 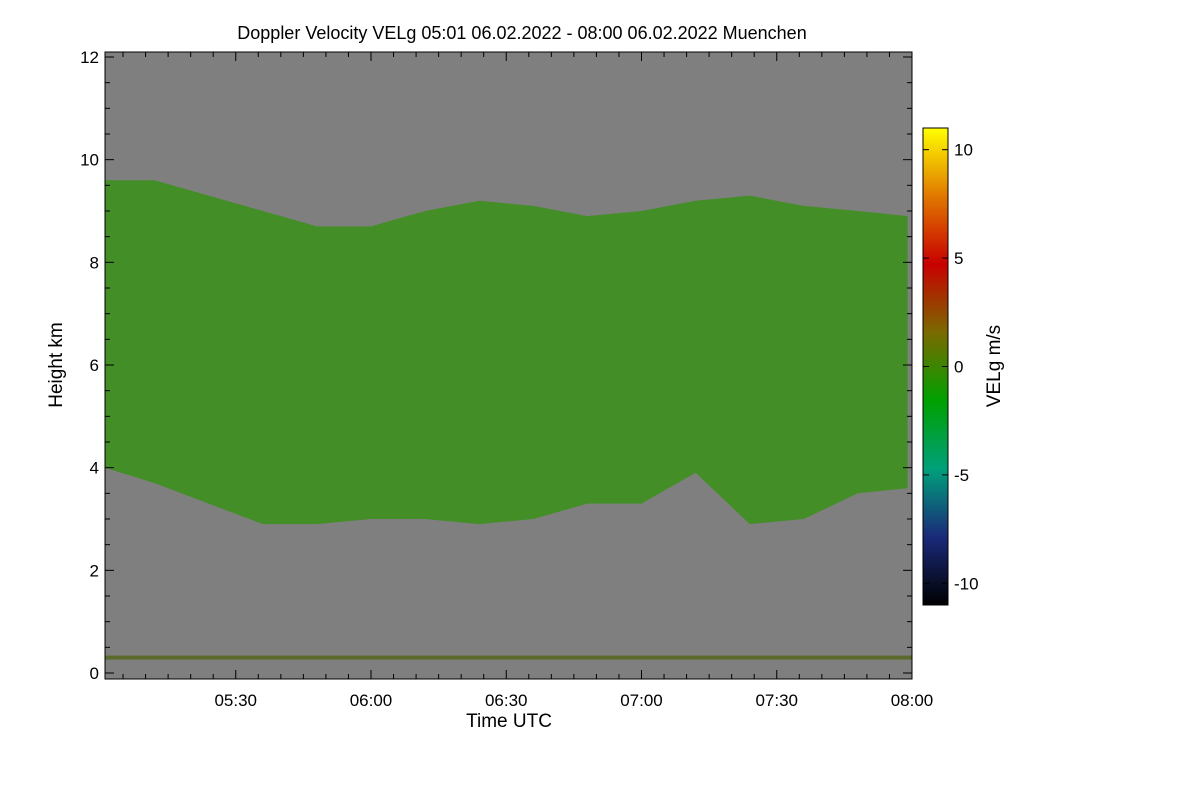 What do you see at coordinates (94, 570) in the screenshot?
I see `y-tick-label: 2` at bounding box center [94, 570].